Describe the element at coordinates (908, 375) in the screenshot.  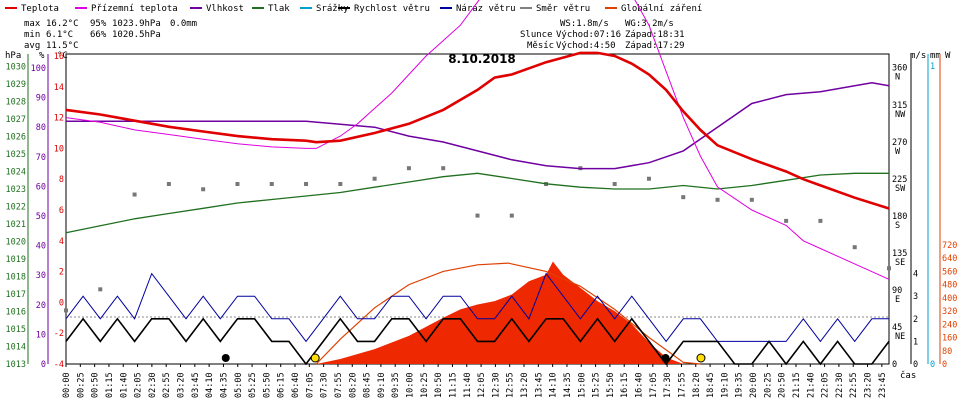
I see `x-axis-unit: čas` at that location.